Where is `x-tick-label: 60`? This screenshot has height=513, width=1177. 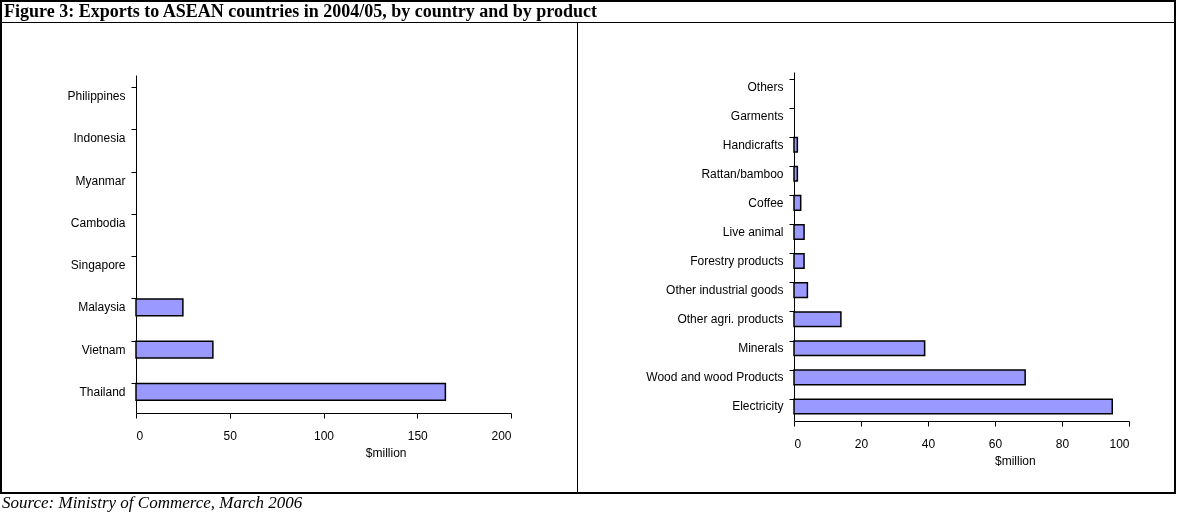
x-tick-label: 60 is located at coordinates (995, 443).